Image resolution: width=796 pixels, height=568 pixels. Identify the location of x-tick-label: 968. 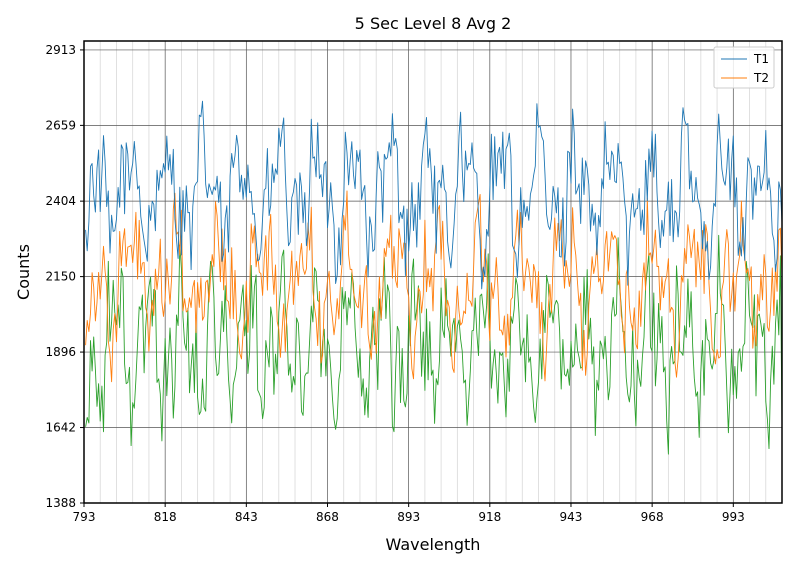
(652, 517).